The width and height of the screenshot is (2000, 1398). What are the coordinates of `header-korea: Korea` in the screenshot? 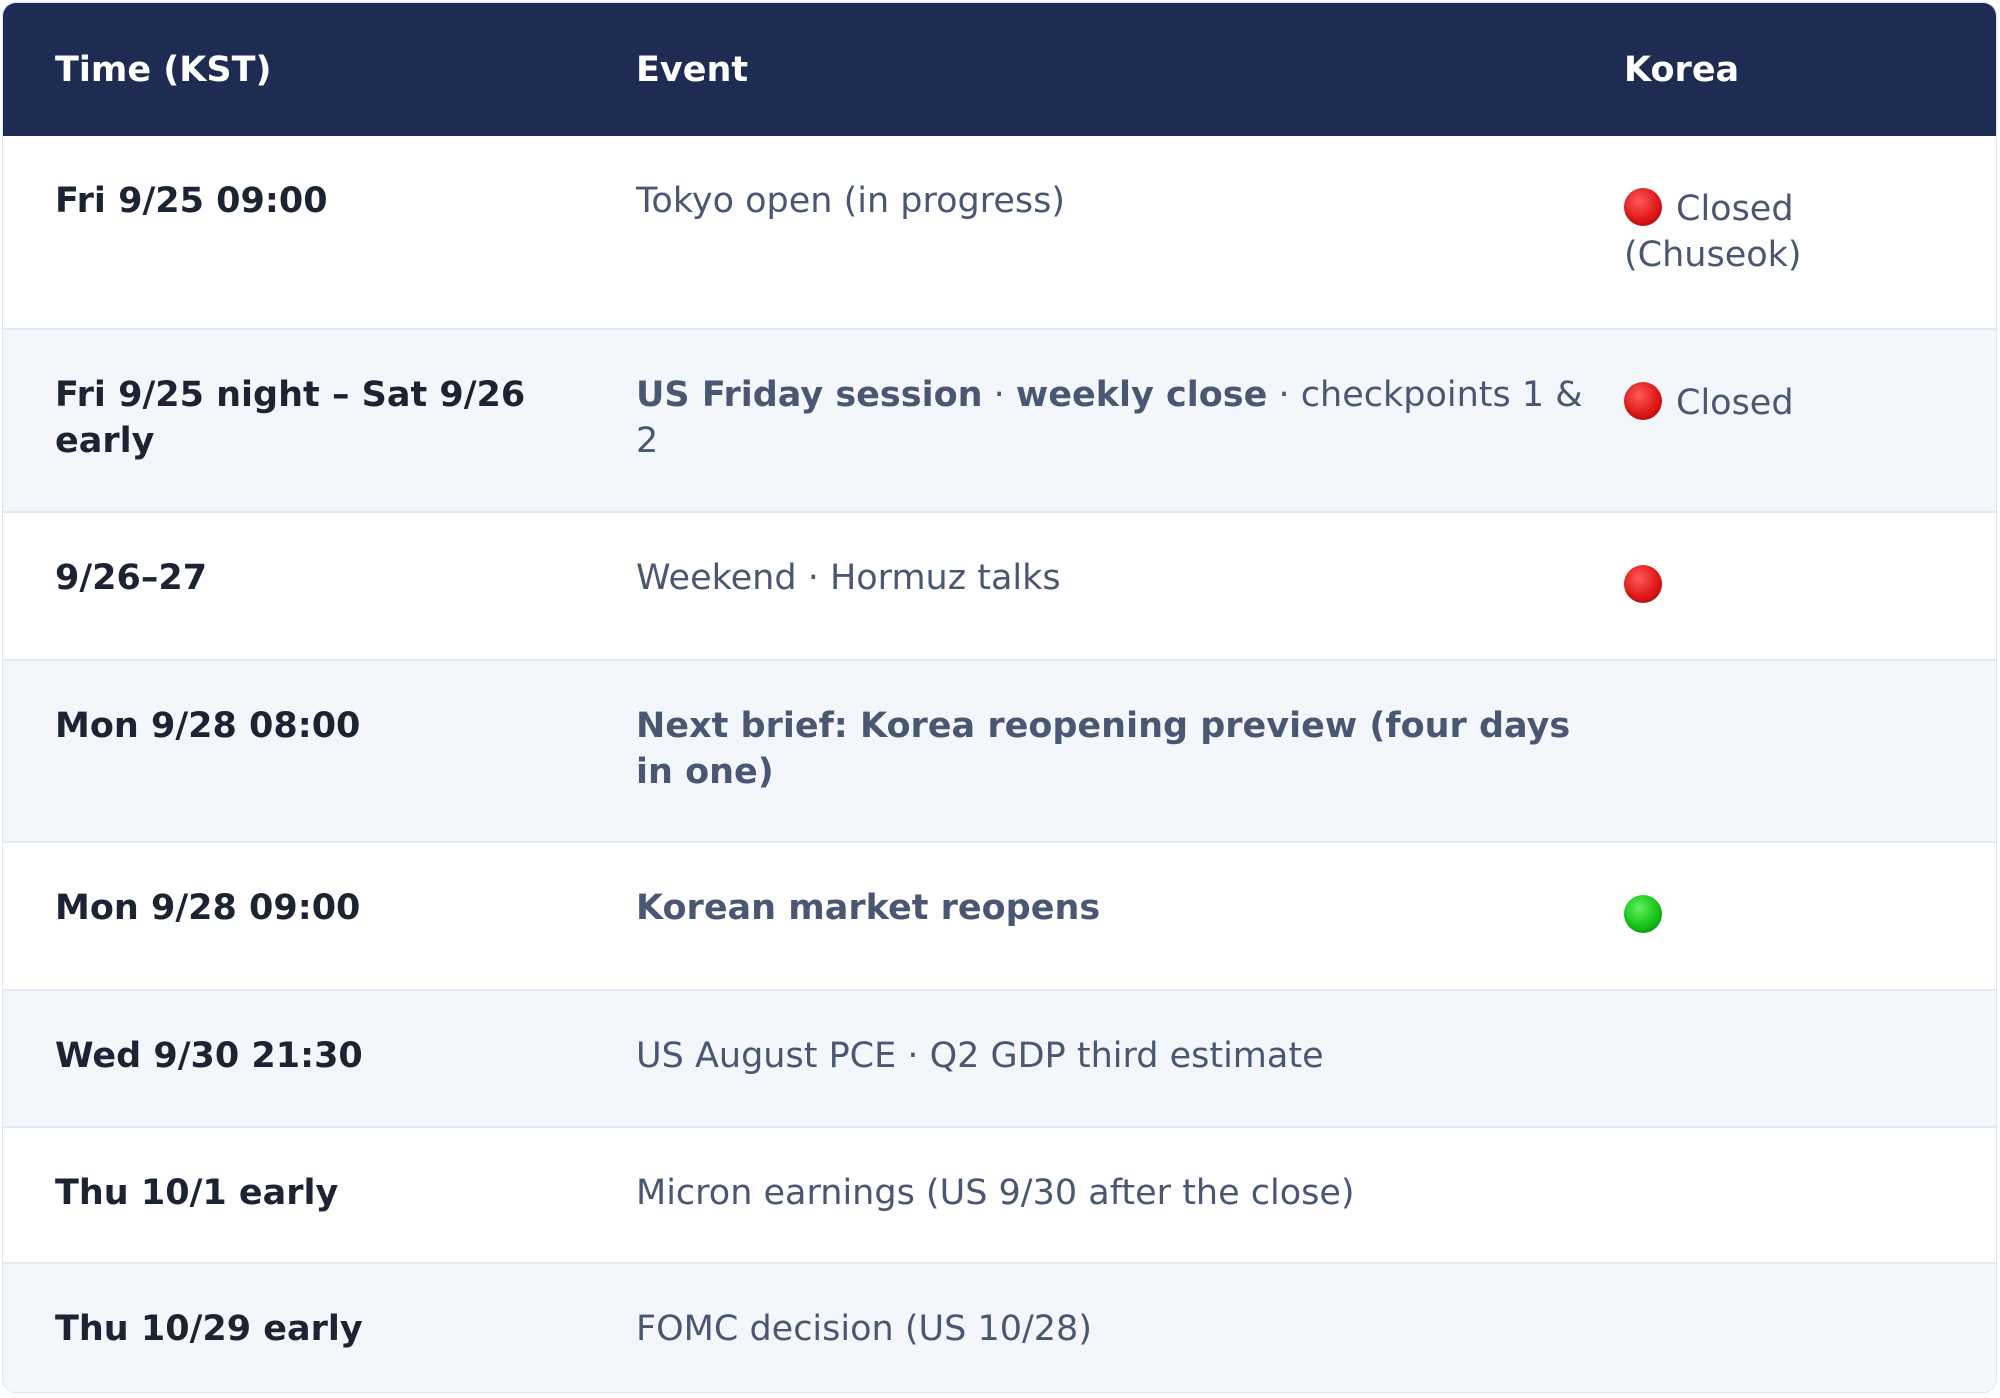 It's located at (1682, 69).